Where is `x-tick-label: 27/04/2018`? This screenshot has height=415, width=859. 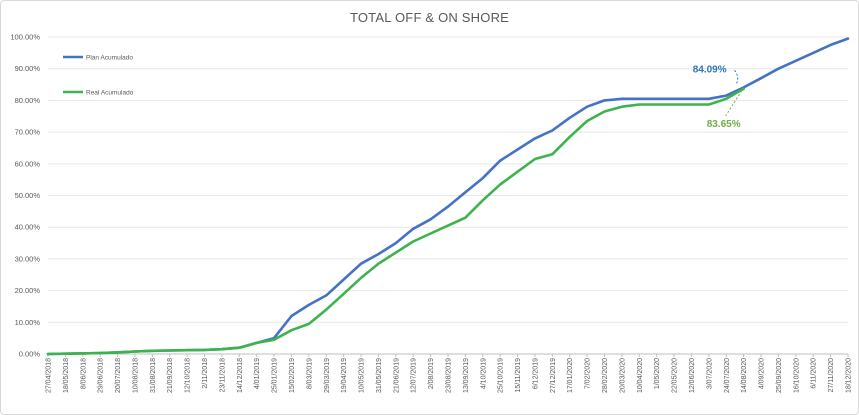
x-tick-label: 27/04/2018 is located at coordinates (49, 375).